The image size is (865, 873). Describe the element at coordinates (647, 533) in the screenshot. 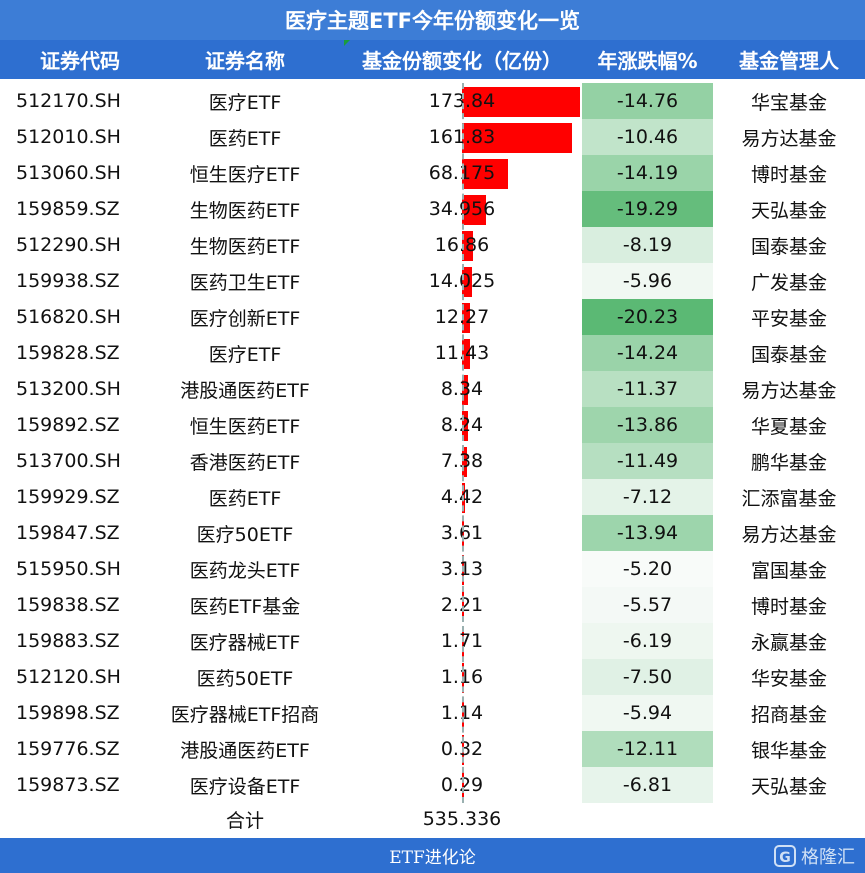

I see `pct-cell: -13.94` at that location.